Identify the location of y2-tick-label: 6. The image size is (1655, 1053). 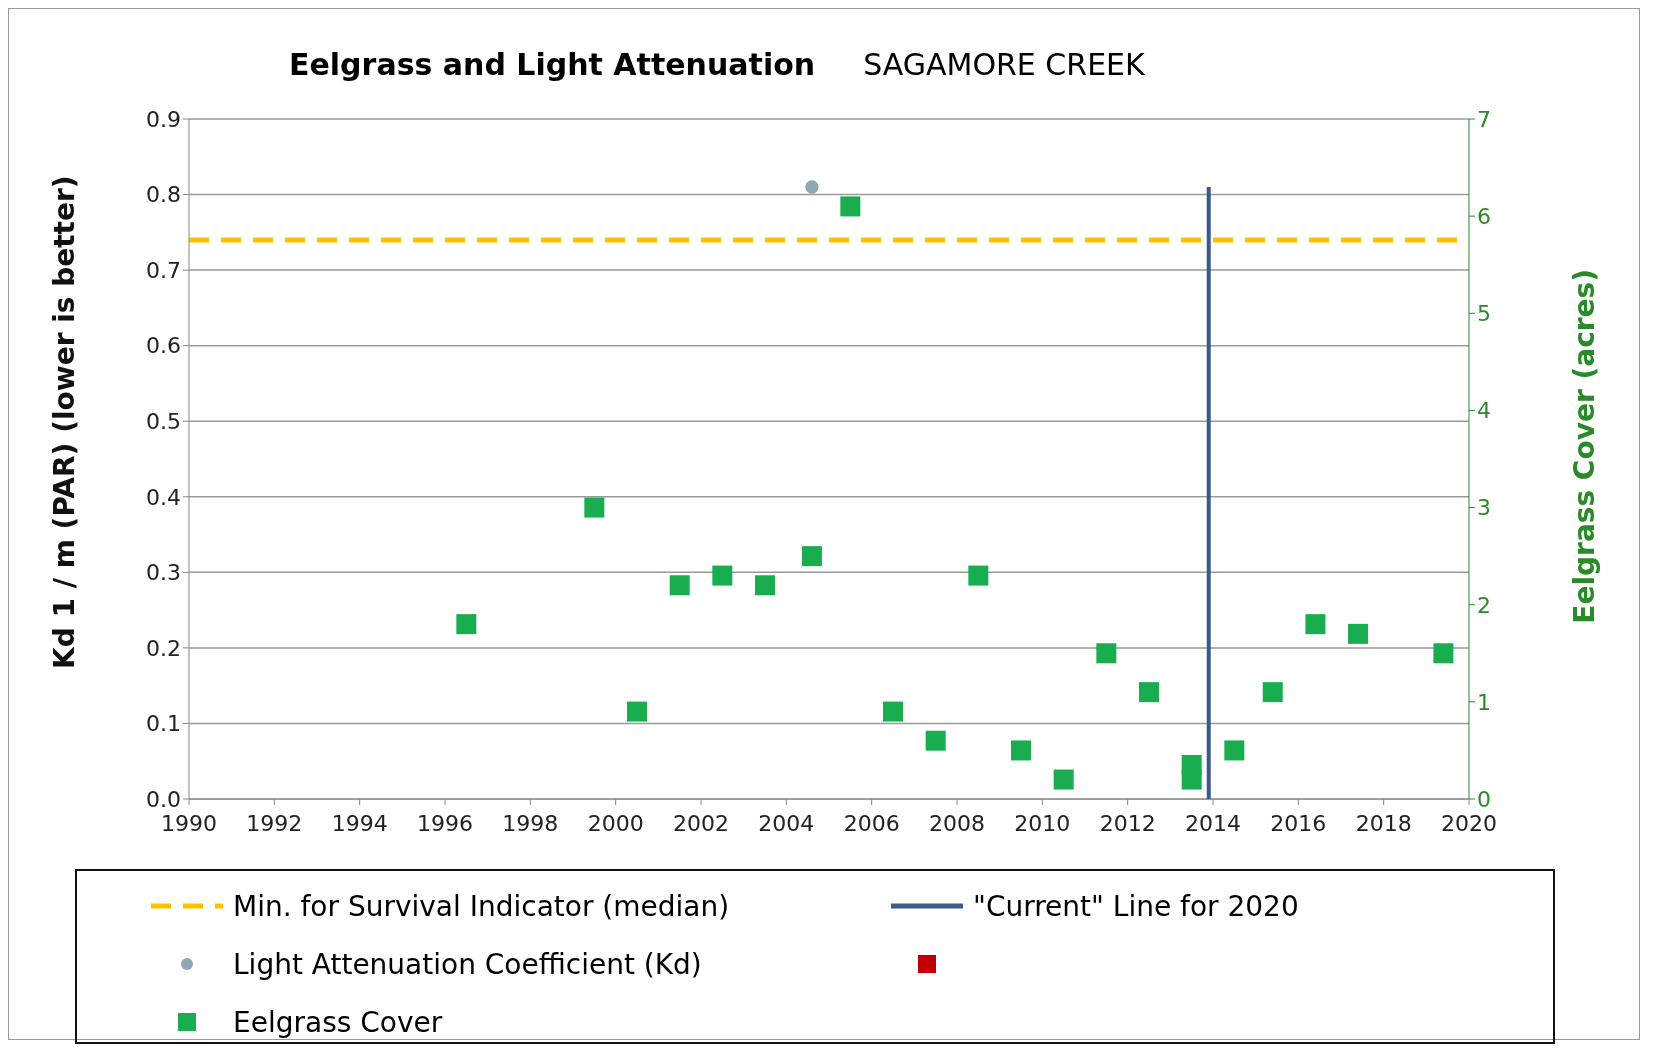
(1484, 216).